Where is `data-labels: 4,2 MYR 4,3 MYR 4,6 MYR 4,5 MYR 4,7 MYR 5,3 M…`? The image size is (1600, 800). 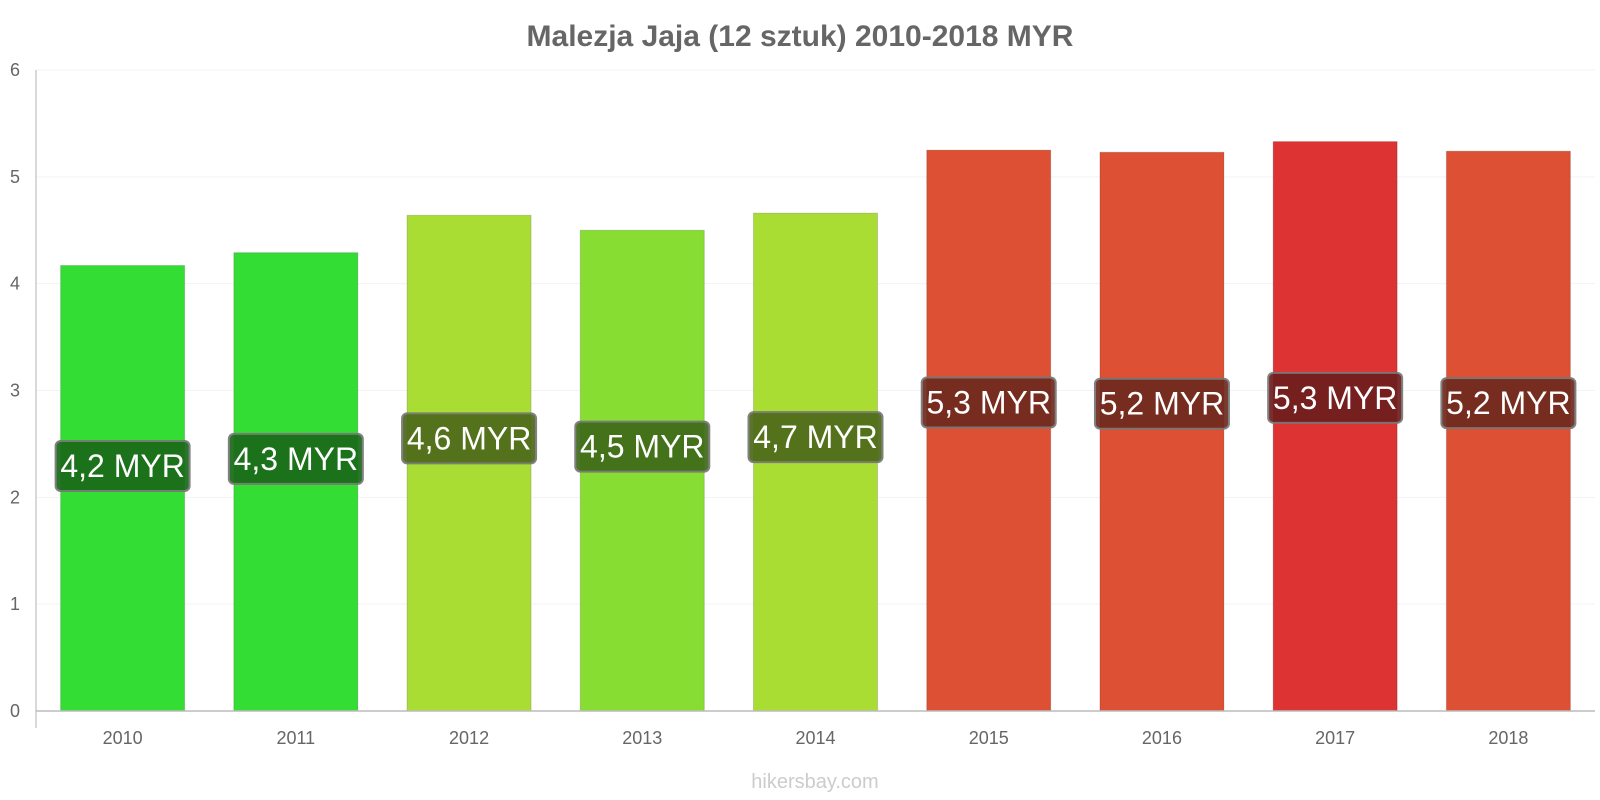 data-labels: 4,2 MYR 4,3 MYR 4,6 MYR 4,5 MYR 4,7 MYR 5,3 M… is located at coordinates (815, 431).